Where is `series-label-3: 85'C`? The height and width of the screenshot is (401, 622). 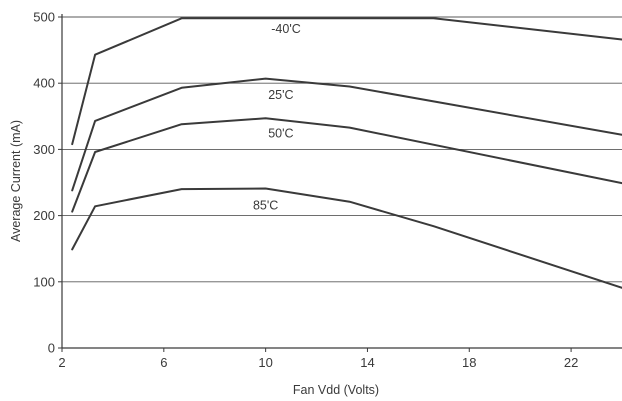 series-label-3: 85'C is located at coordinates (265, 206).